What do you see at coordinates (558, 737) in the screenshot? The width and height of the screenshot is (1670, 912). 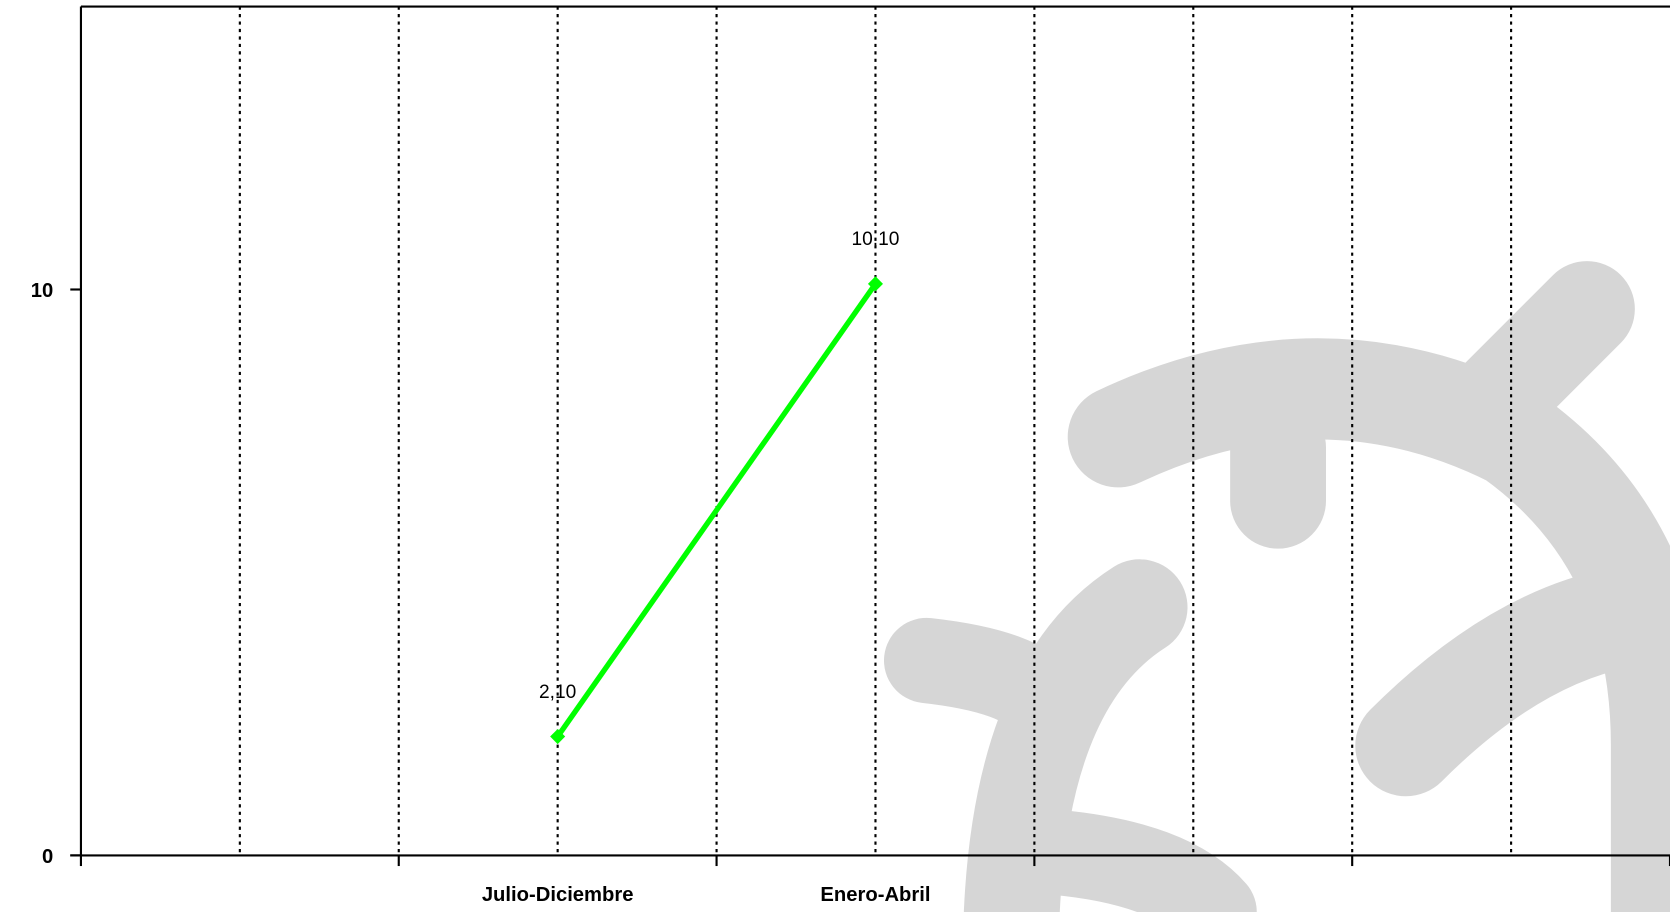 I see `data-point` at bounding box center [558, 737].